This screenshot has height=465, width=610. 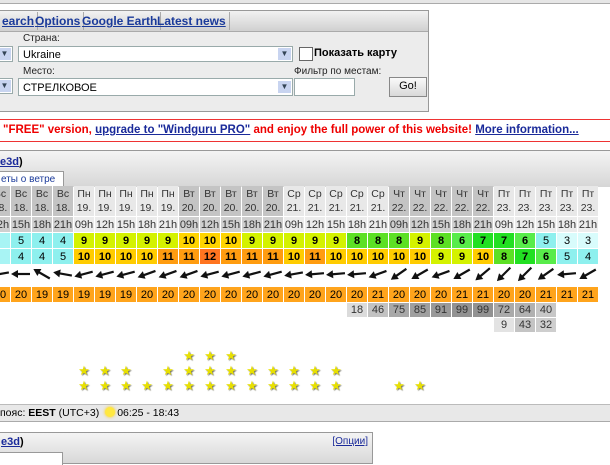 I want to click on date: 19., so click(x=168, y=208).